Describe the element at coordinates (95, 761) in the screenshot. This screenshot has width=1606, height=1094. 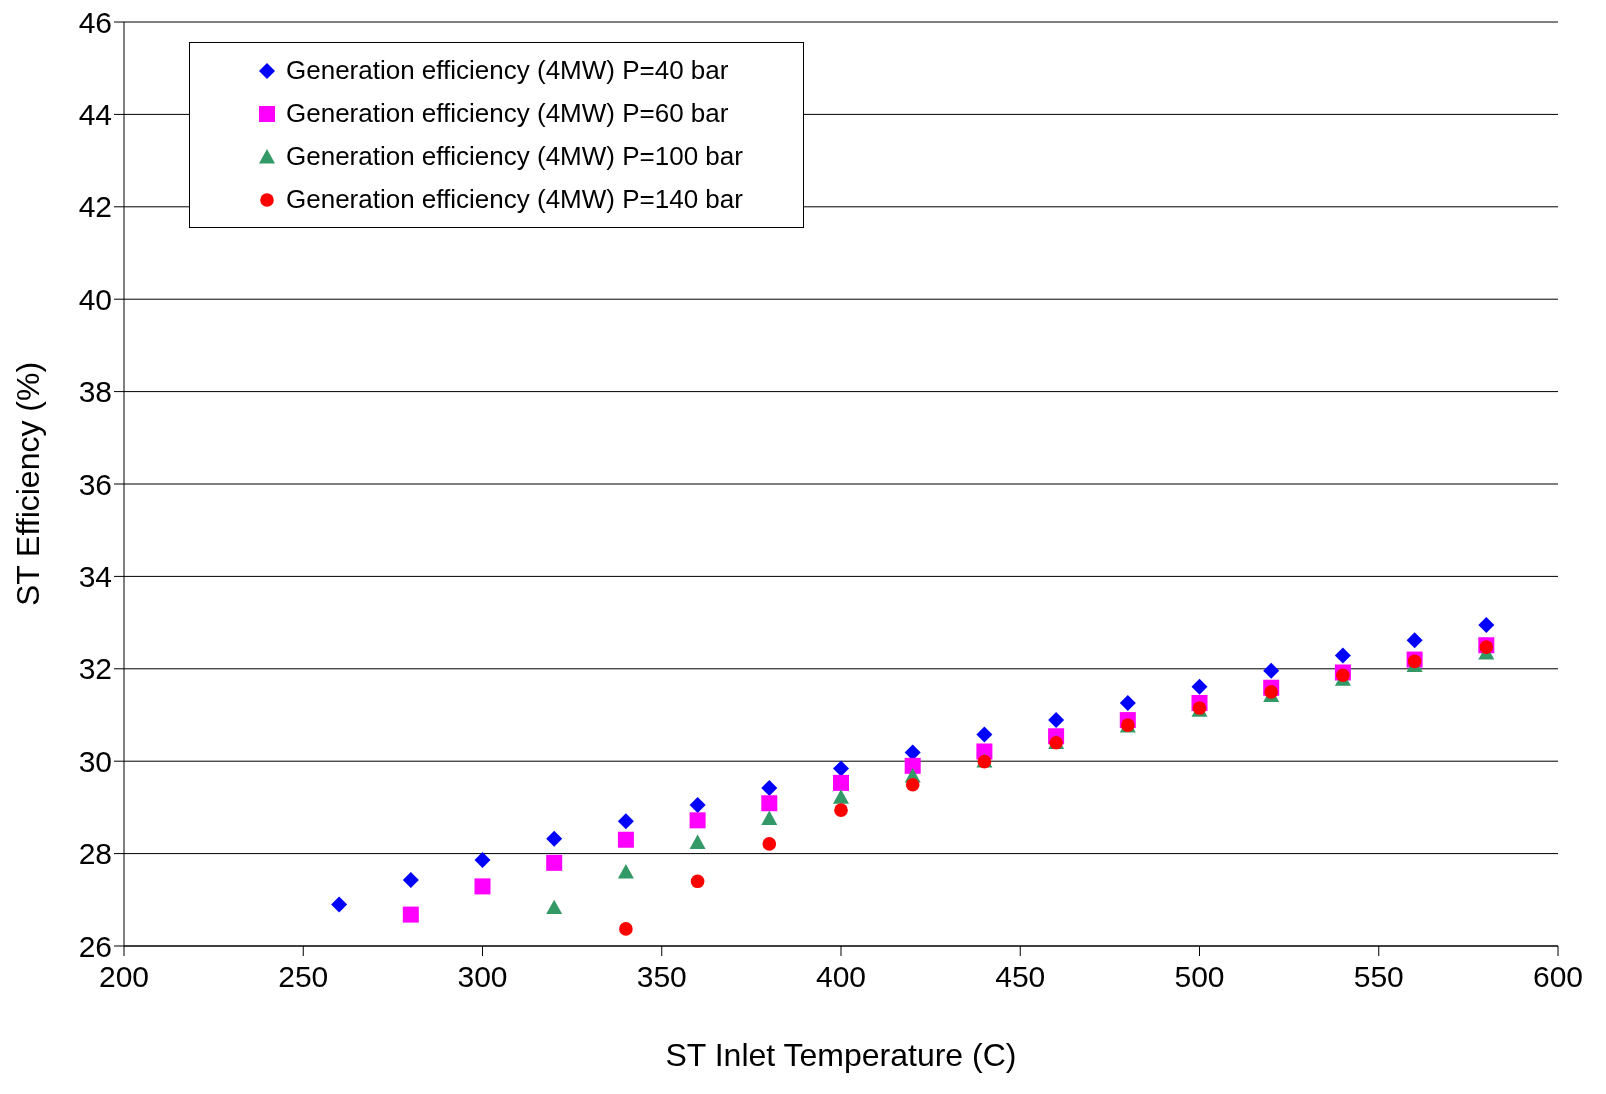
I see `y-tick-label: 30` at that location.